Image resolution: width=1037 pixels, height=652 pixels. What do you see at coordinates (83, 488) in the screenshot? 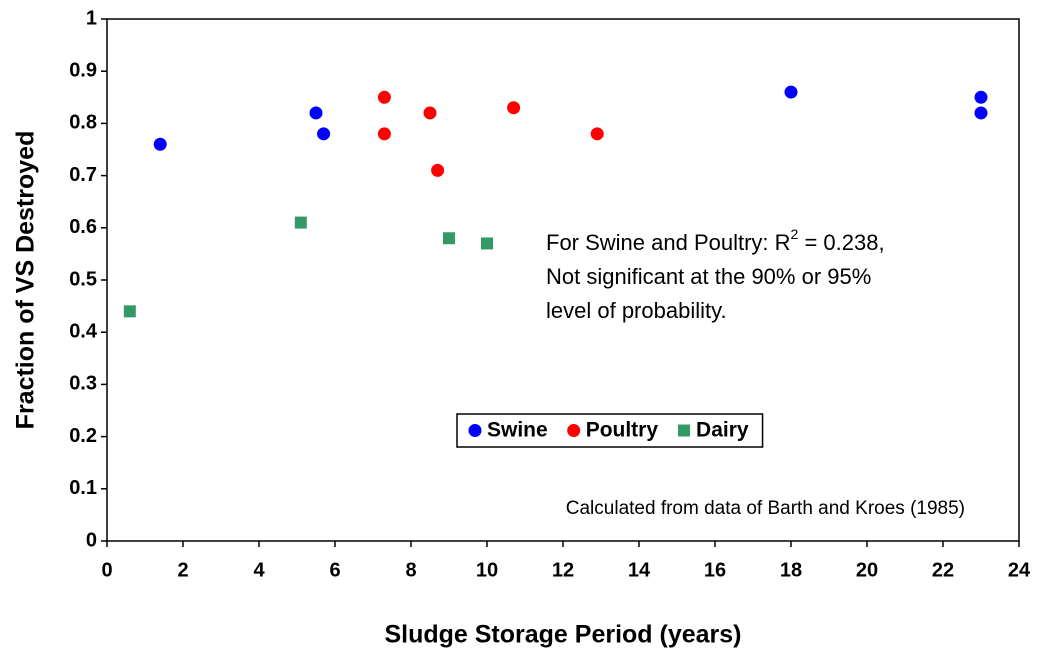
I see `y-tick-label: 0.1` at bounding box center [83, 488].